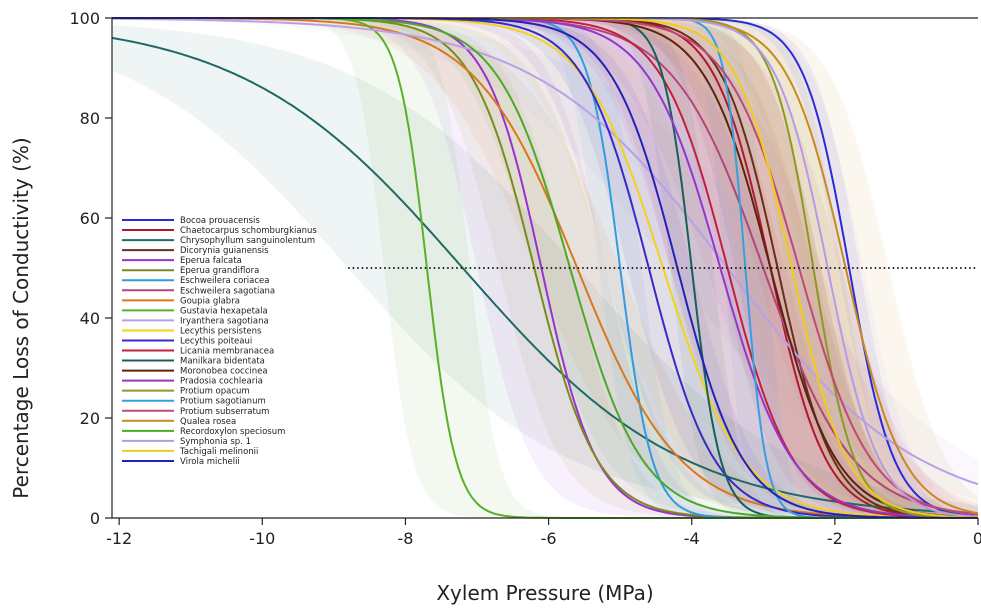 The height and width of the screenshot is (609, 981). What do you see at coordinates (692, 538) in the screenshot?
I see `x-tick-label: -4` at bounding box center [692, 538].